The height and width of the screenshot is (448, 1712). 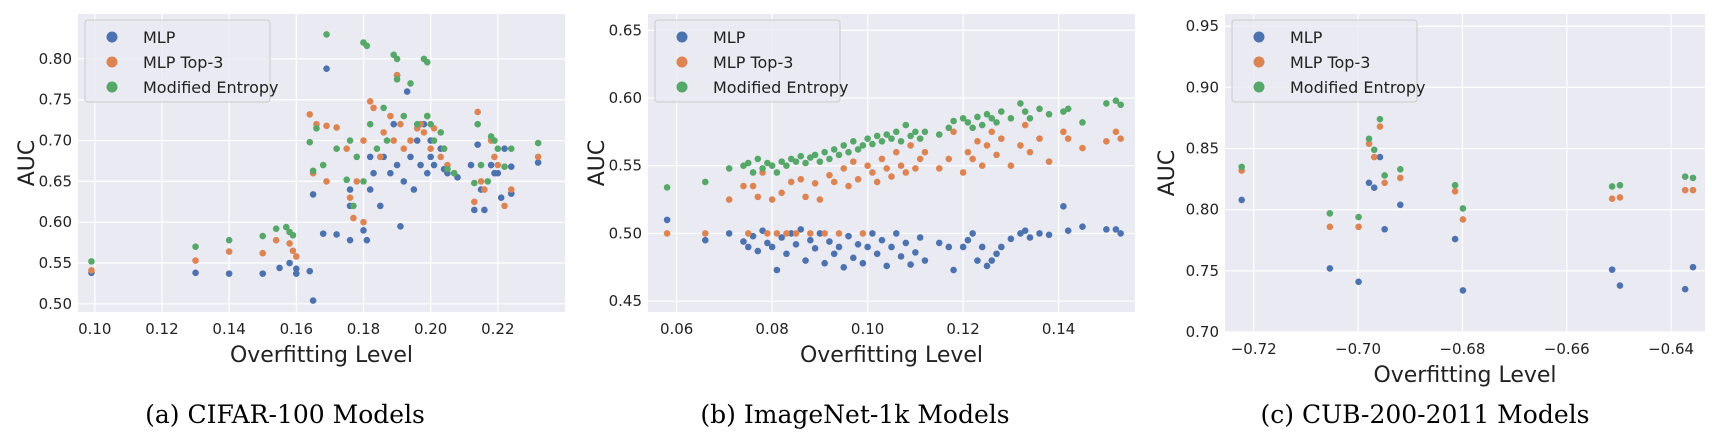 I want to click on x-tick-label: 0.12, so click(x=962, y=329).